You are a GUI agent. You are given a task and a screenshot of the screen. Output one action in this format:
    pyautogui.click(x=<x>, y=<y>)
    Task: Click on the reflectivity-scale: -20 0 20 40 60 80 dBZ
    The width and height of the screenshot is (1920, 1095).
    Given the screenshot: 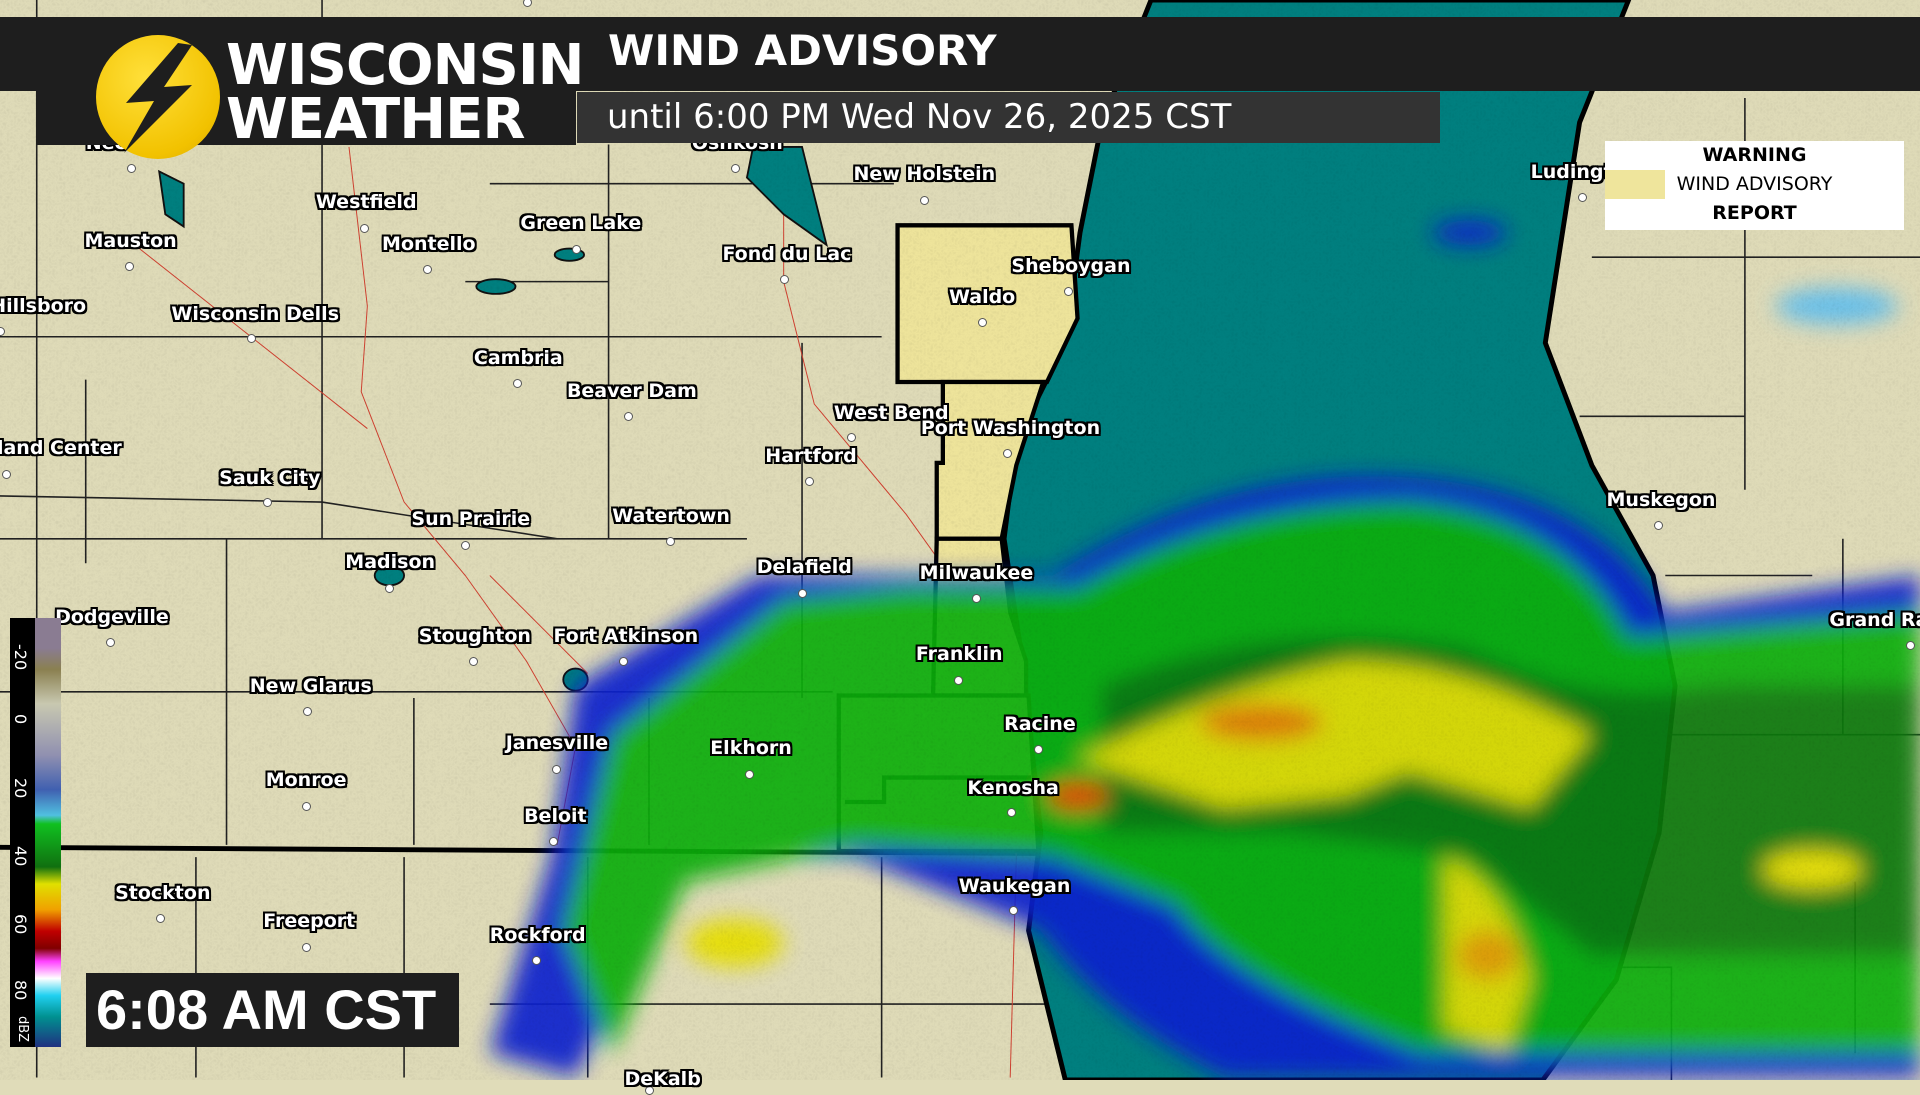 What is the action you would take?
    pyautogui.click(x=35, y=832)
    